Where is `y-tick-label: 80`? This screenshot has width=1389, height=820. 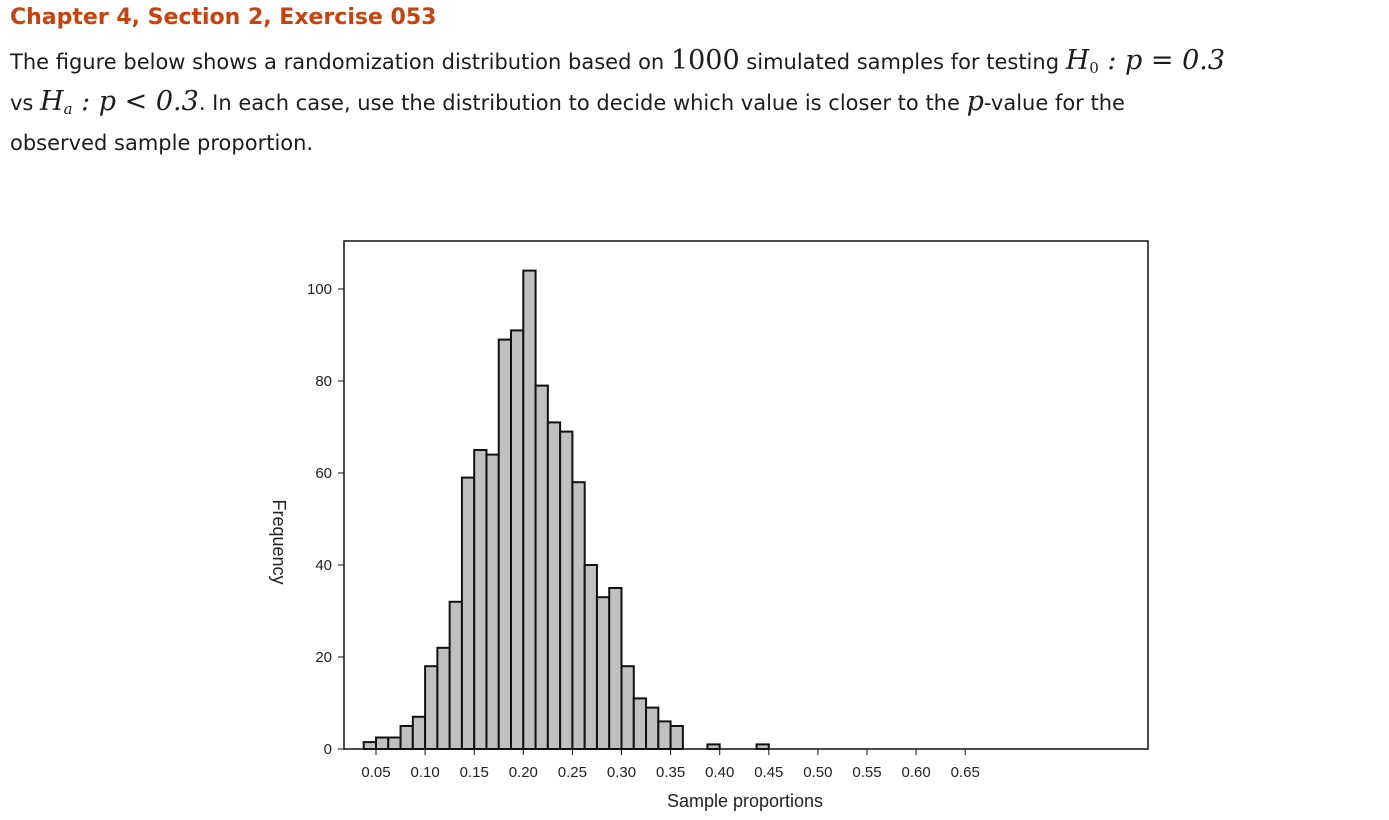
y-tick-label: 80 is located at coordinates (323, 381).